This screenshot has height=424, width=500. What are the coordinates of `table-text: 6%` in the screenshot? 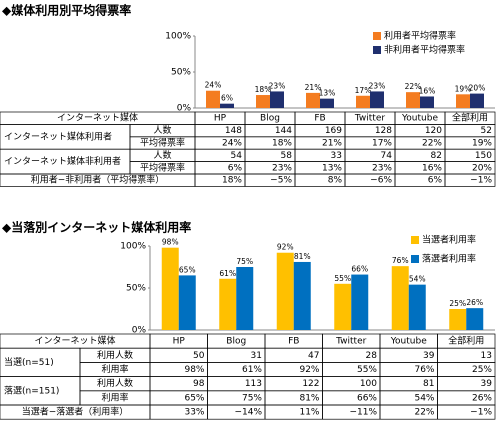 It's located at (235, 168).